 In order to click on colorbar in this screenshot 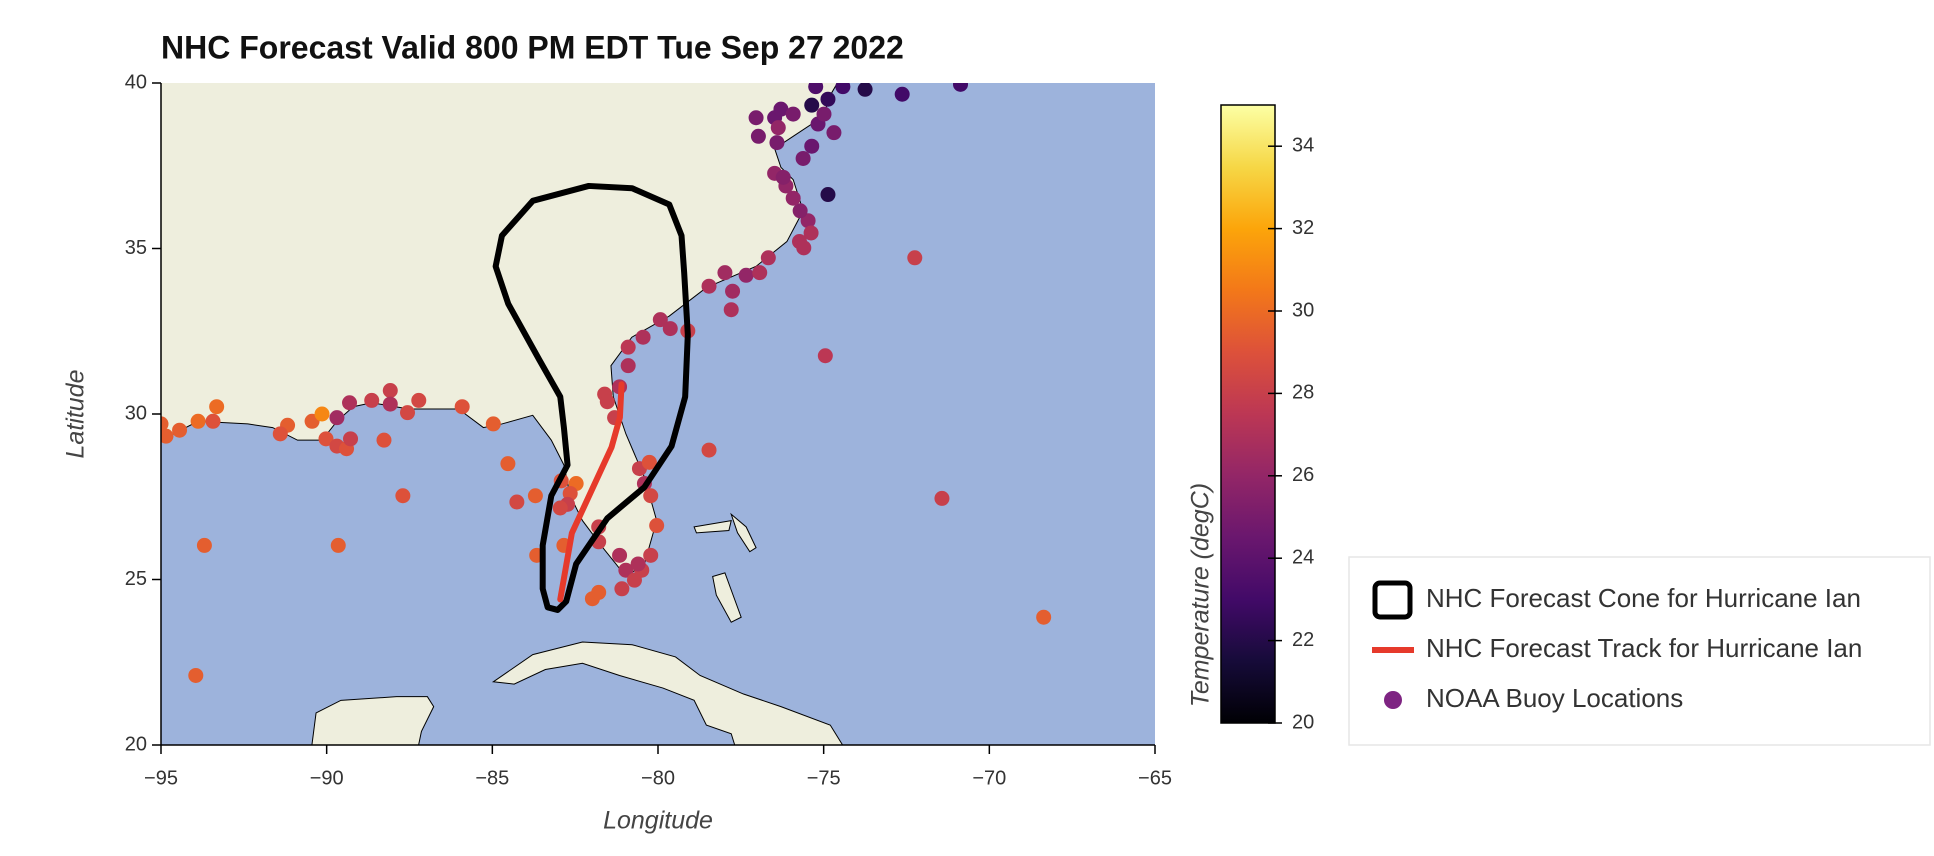, I will do `click(1248, 414)`.